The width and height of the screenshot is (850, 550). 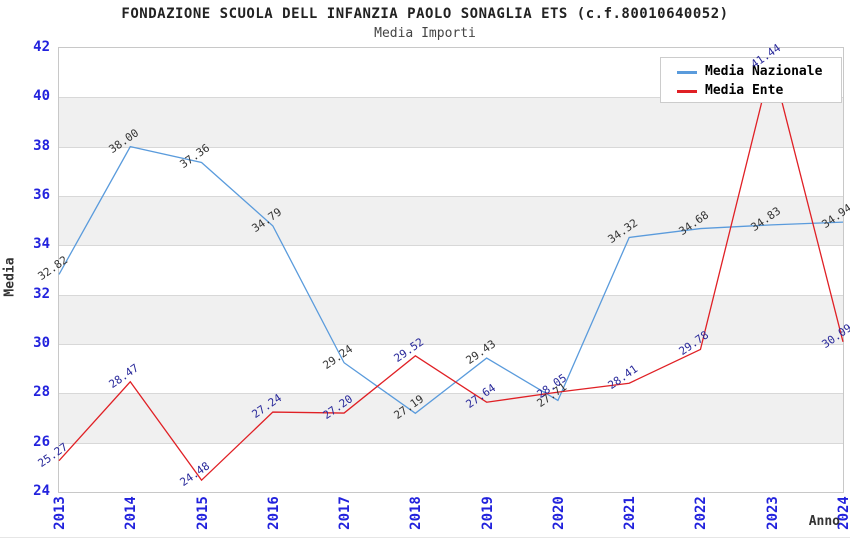 I want to click on x-tick-label: 2016, so click(x=273, y=513).